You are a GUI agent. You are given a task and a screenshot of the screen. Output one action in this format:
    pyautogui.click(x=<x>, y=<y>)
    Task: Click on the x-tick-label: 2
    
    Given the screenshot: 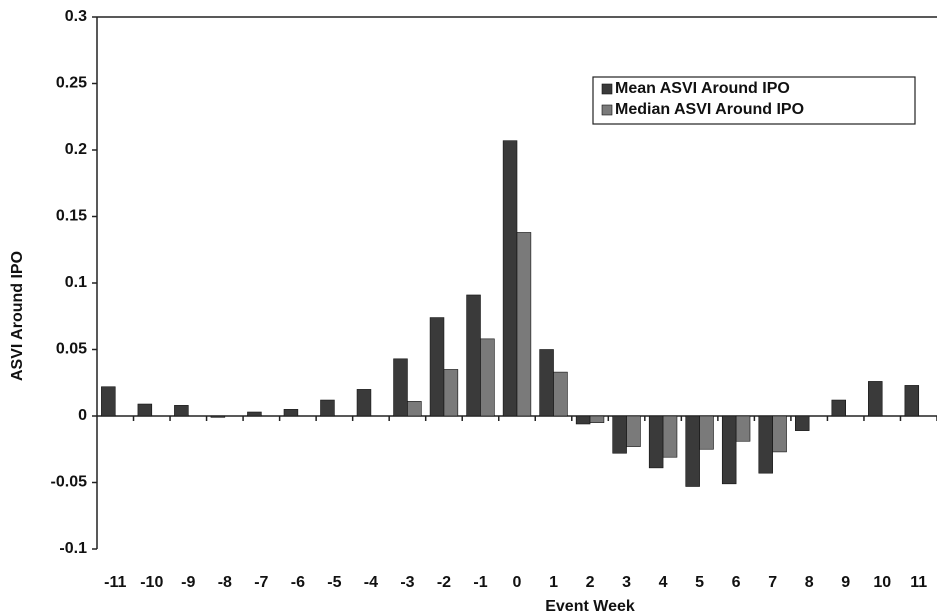 What is the action you would take?
    pyautogui.click(x=590, y=582)
    